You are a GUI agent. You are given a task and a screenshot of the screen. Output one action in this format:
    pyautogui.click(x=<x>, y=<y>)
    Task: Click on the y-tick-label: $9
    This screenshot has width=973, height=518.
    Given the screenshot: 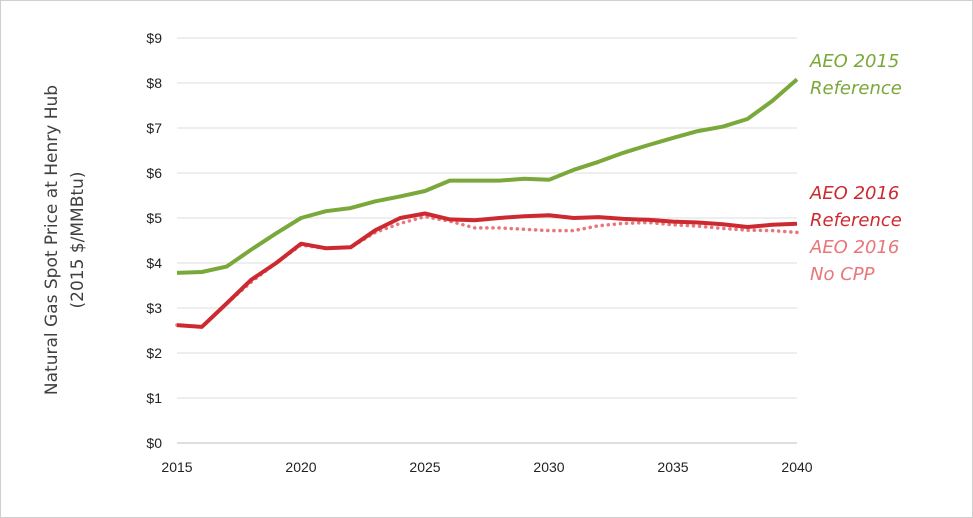 What is the action you would take?
    pyautogui.click(x=154, y=38)
    